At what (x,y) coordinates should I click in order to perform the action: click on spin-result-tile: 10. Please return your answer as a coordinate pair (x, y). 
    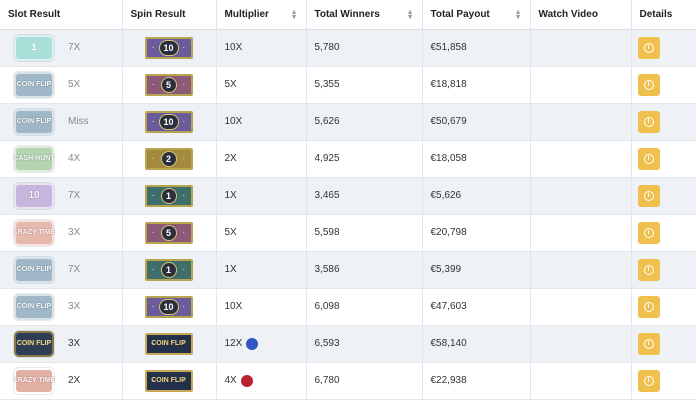
    Looking at the image, I should click on (168, 121).